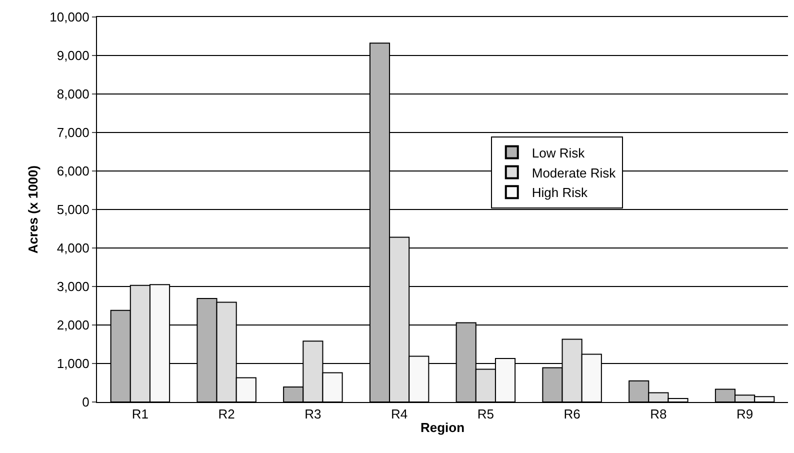 Image resolution: width=794 pixels, height=453 pixels. I want to click on y-axis-title: Acres (x 1000), so click(33, 209).